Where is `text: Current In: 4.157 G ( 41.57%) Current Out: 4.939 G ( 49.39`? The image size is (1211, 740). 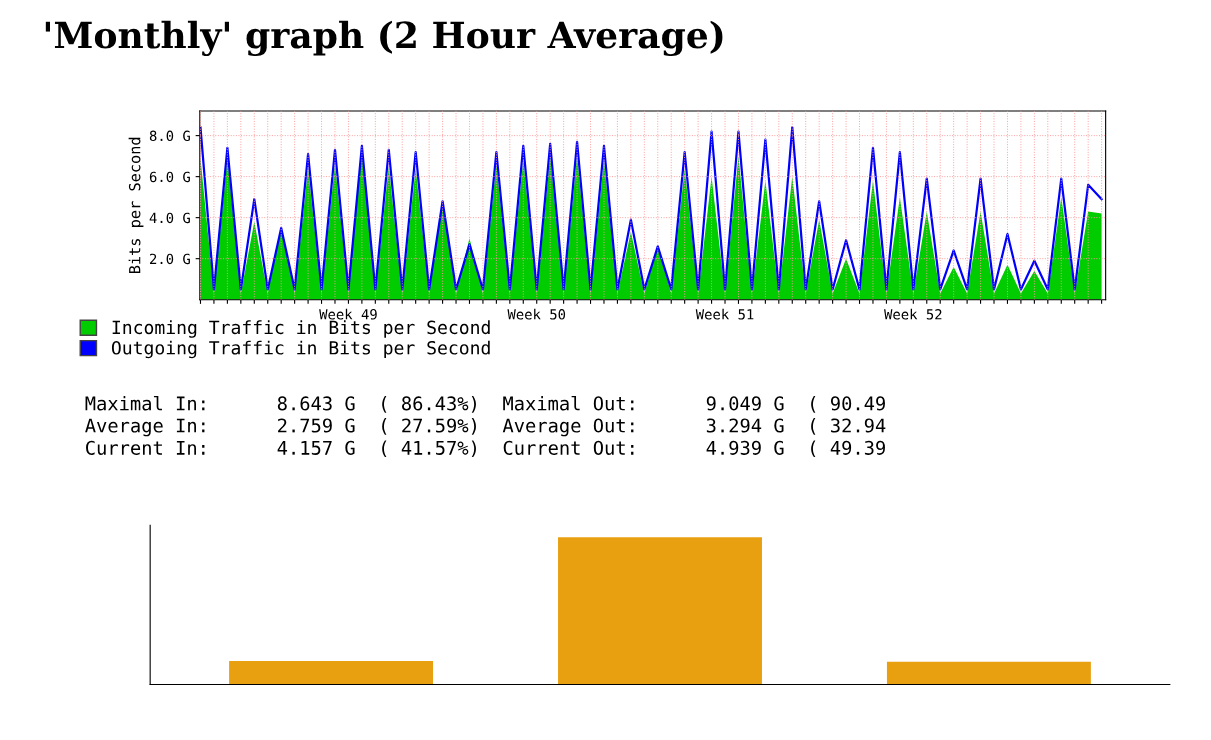
text: Current In: 4.157 G ( 41.57%) Current Out: 4.939 G ( 49.39 is located at coordinates (485, 449).